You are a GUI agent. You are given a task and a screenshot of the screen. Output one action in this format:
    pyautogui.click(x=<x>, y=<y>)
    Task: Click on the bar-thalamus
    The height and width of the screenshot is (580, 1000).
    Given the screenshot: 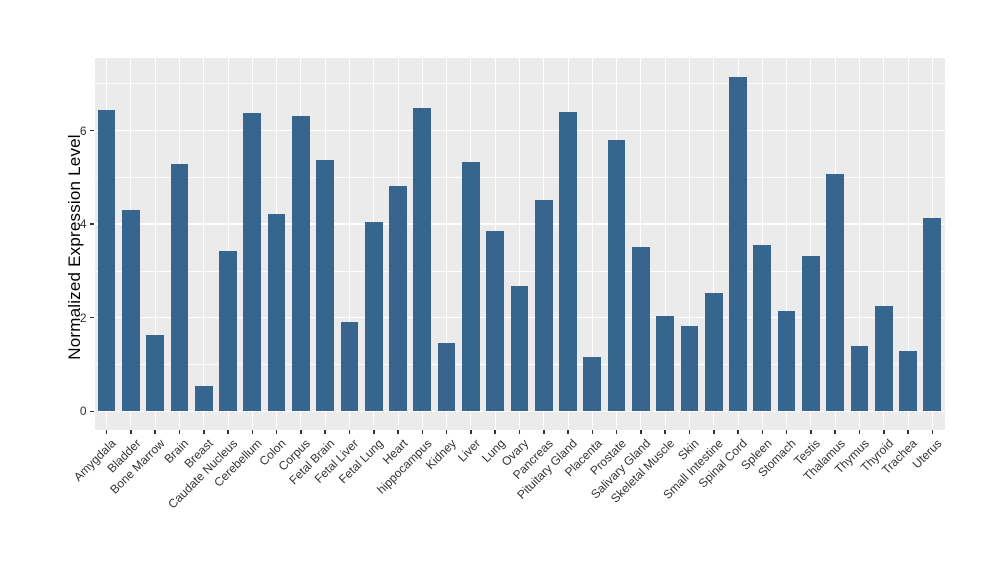 What is the action you would take?
    pyautogui.click(x=835, y=292)
    